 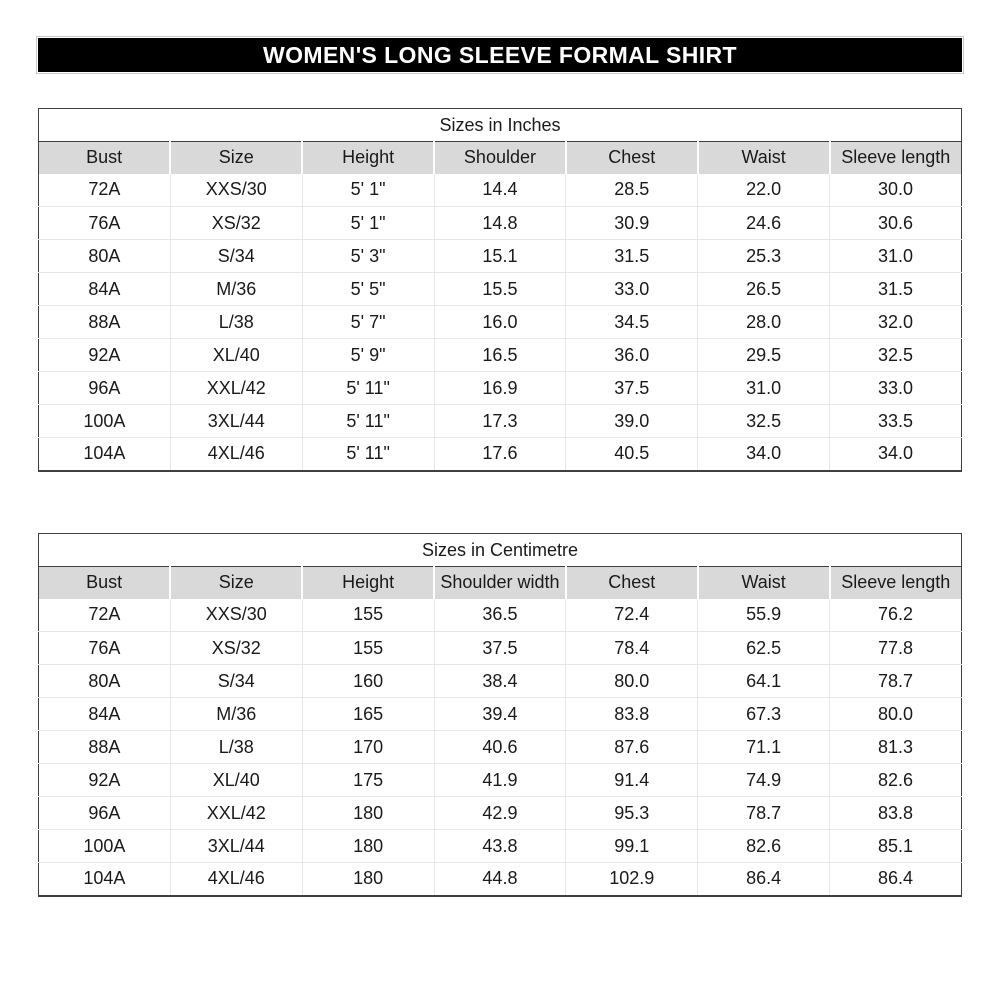 What do you see at coordinates (368, 681) in the screenshot?
I see `body-cell: 160` at bounding box center [368, 681].